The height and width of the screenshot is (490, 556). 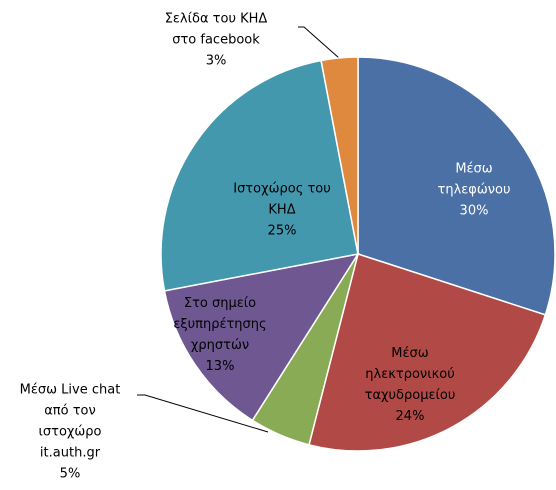 What do you see at coordinates (216, 29) in the screenshot?
I see `category-label: Σελίδα του ΚΗΔ στο facebook` at bounding box center [216, 29].